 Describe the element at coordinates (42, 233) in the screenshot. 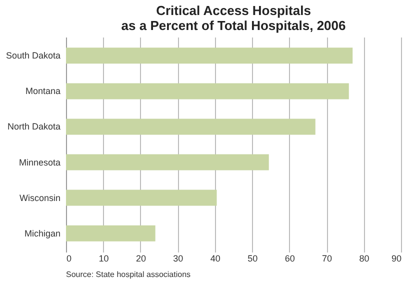

I see `y-tick-label: Michigan` at that location.